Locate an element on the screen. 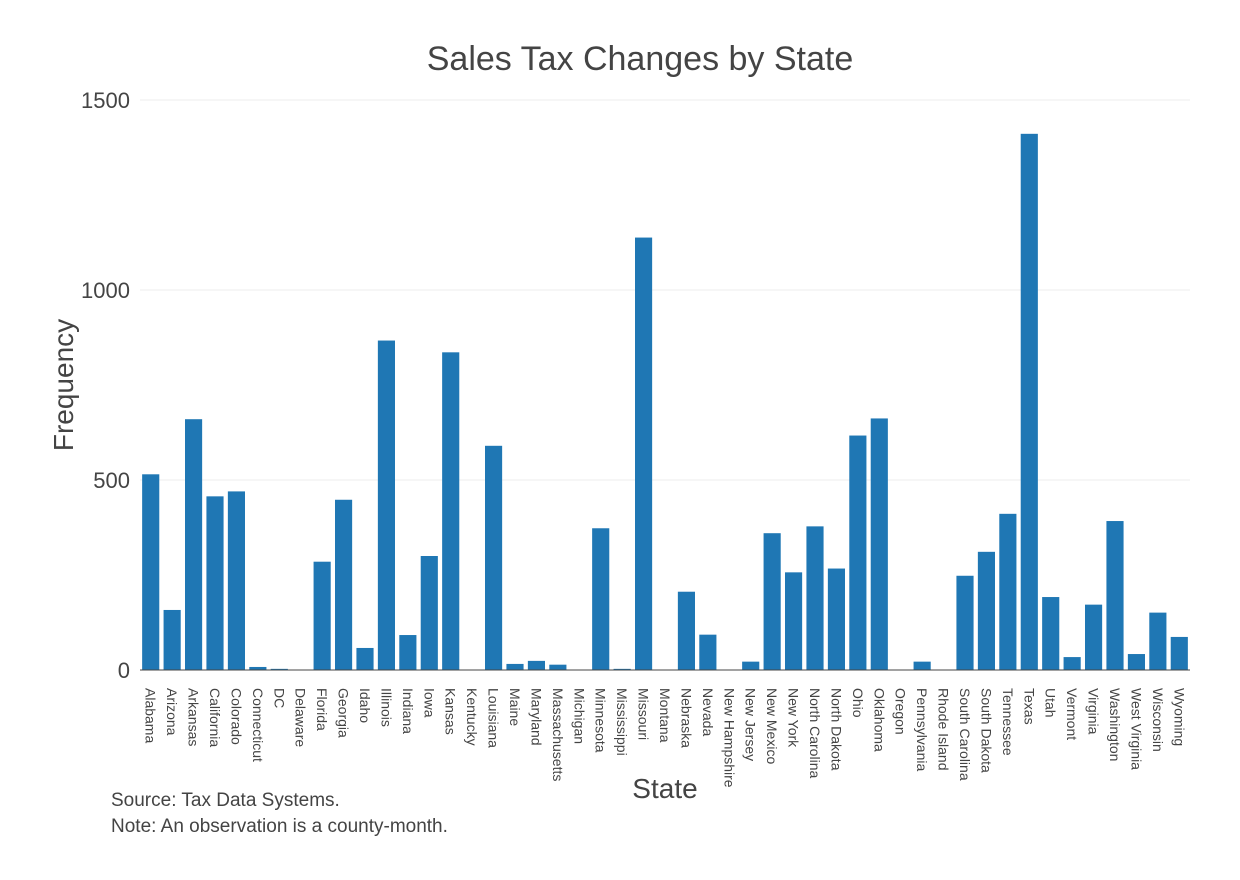 The image size is (1240, 880). bar-florida is located at coordinates (322, 615).